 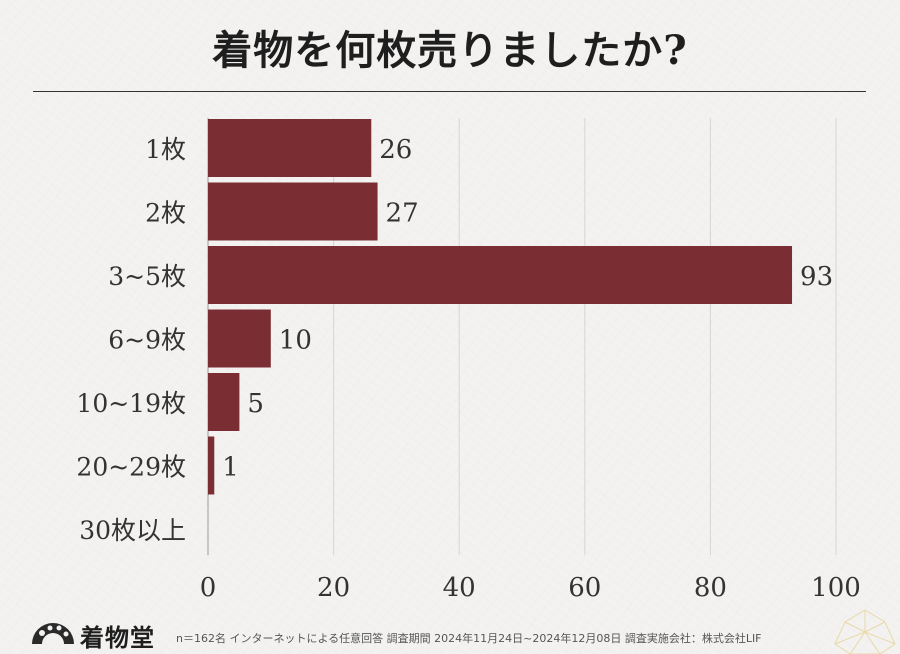 What do you see at coordinates (131, 467) in the screenshot?
I see `category-label: 20~29枚` at bounding box center [131, 467].